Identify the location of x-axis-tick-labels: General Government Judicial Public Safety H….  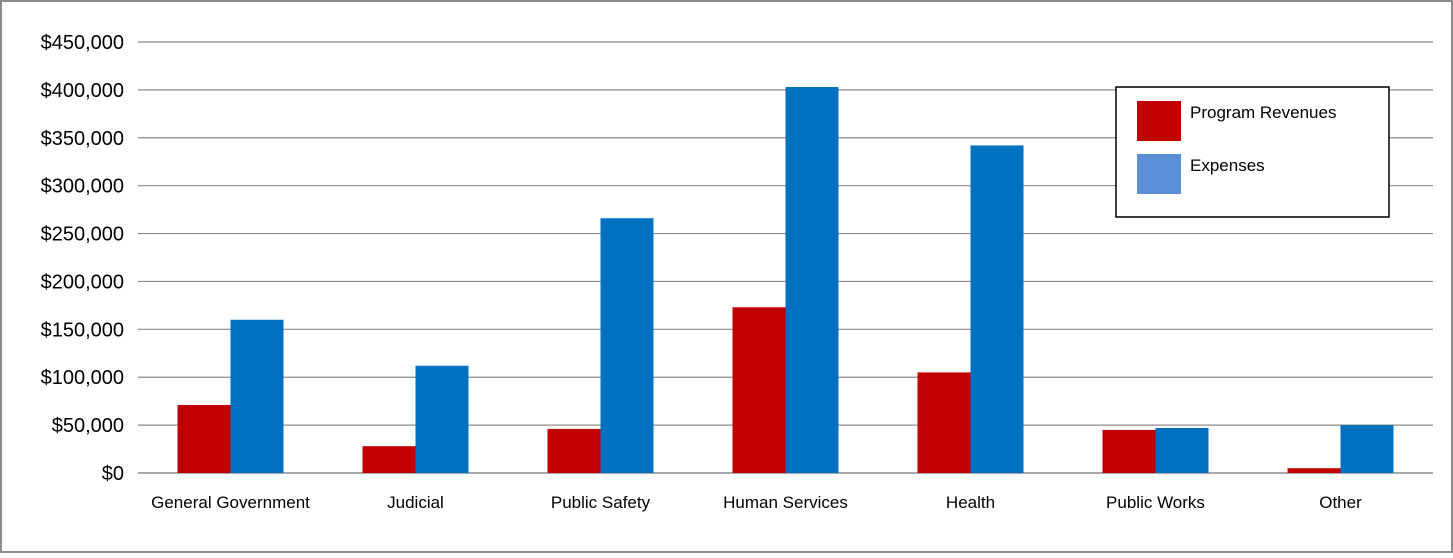
(756, 502).